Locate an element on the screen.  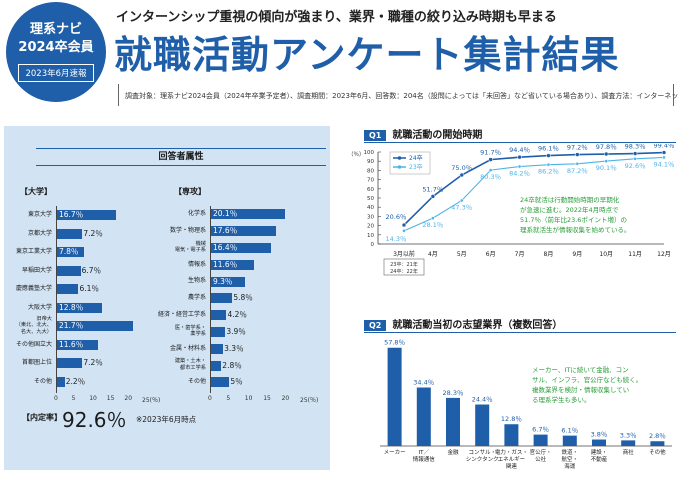
university-tick-label: 20 is located at coordinates (128, 398).